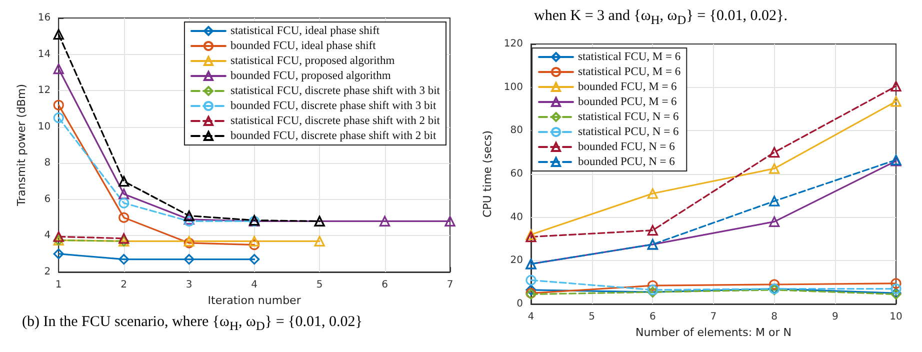 Image resolution: width=922 pixels, height=352 pixels. I want to click on x-tick-label: 3, so click(189, 285).